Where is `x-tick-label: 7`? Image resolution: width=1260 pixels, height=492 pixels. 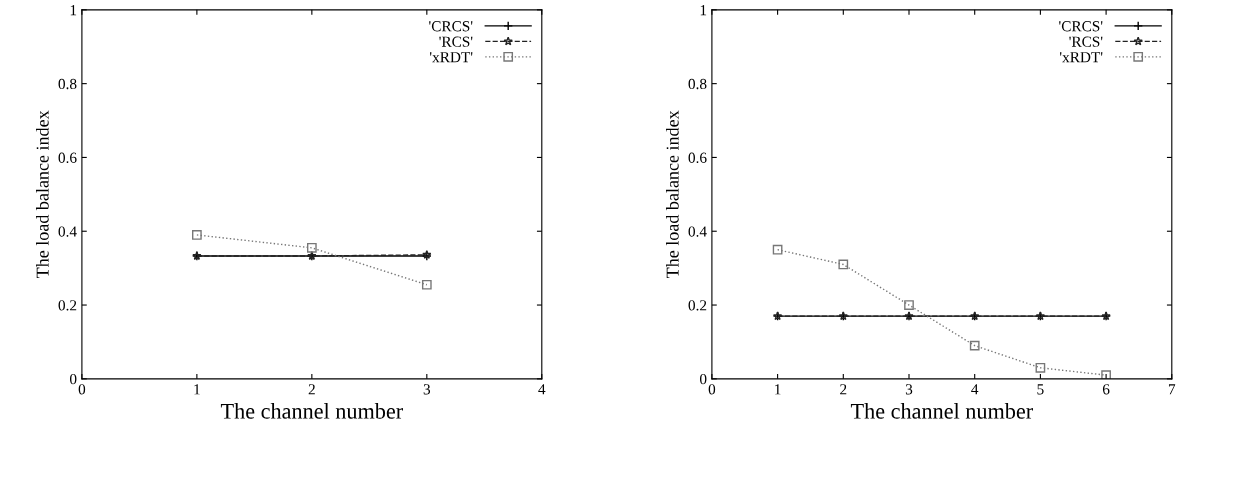 x-tick-label: 7 is located at coordinates (1172, 389).